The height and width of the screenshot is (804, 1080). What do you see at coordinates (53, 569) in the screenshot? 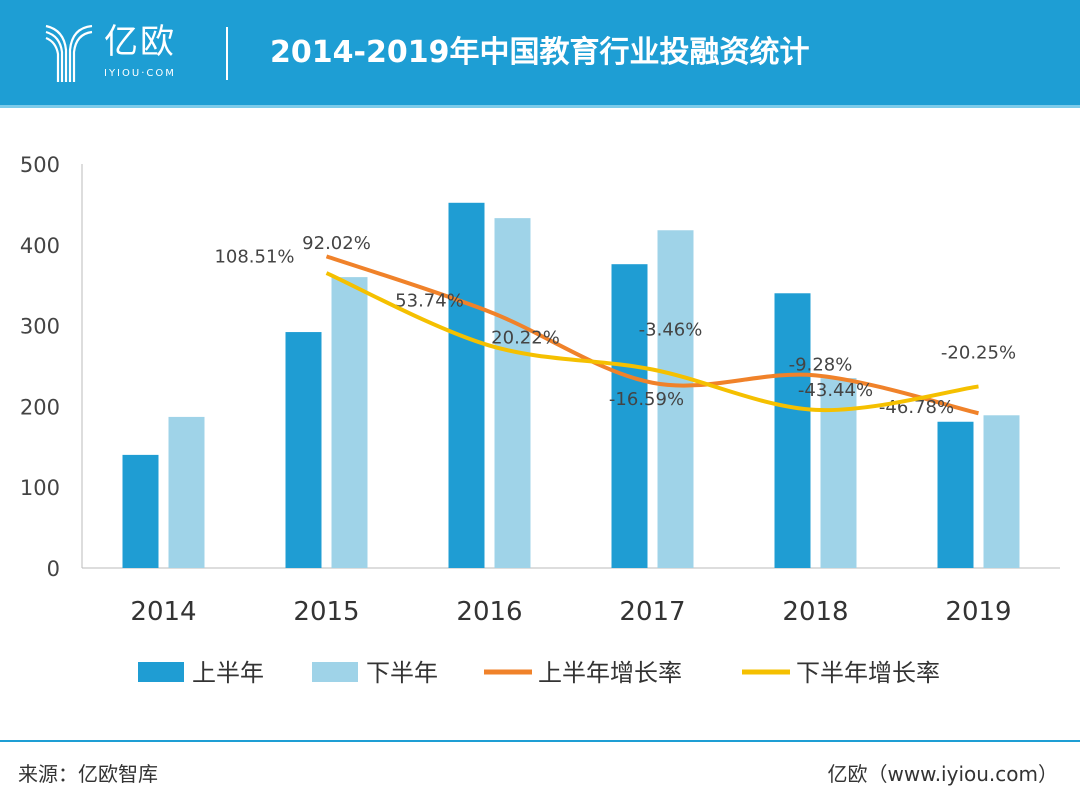
I see `y-tick-label: 0` at bounding box center [53, 569].